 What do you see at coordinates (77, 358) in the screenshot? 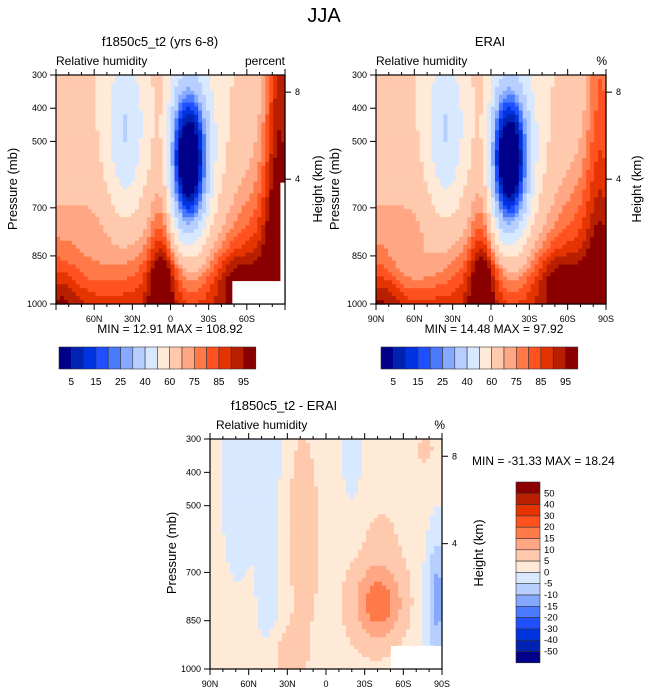
I see `colorbar-swatch` at bounding box center [77, 358].